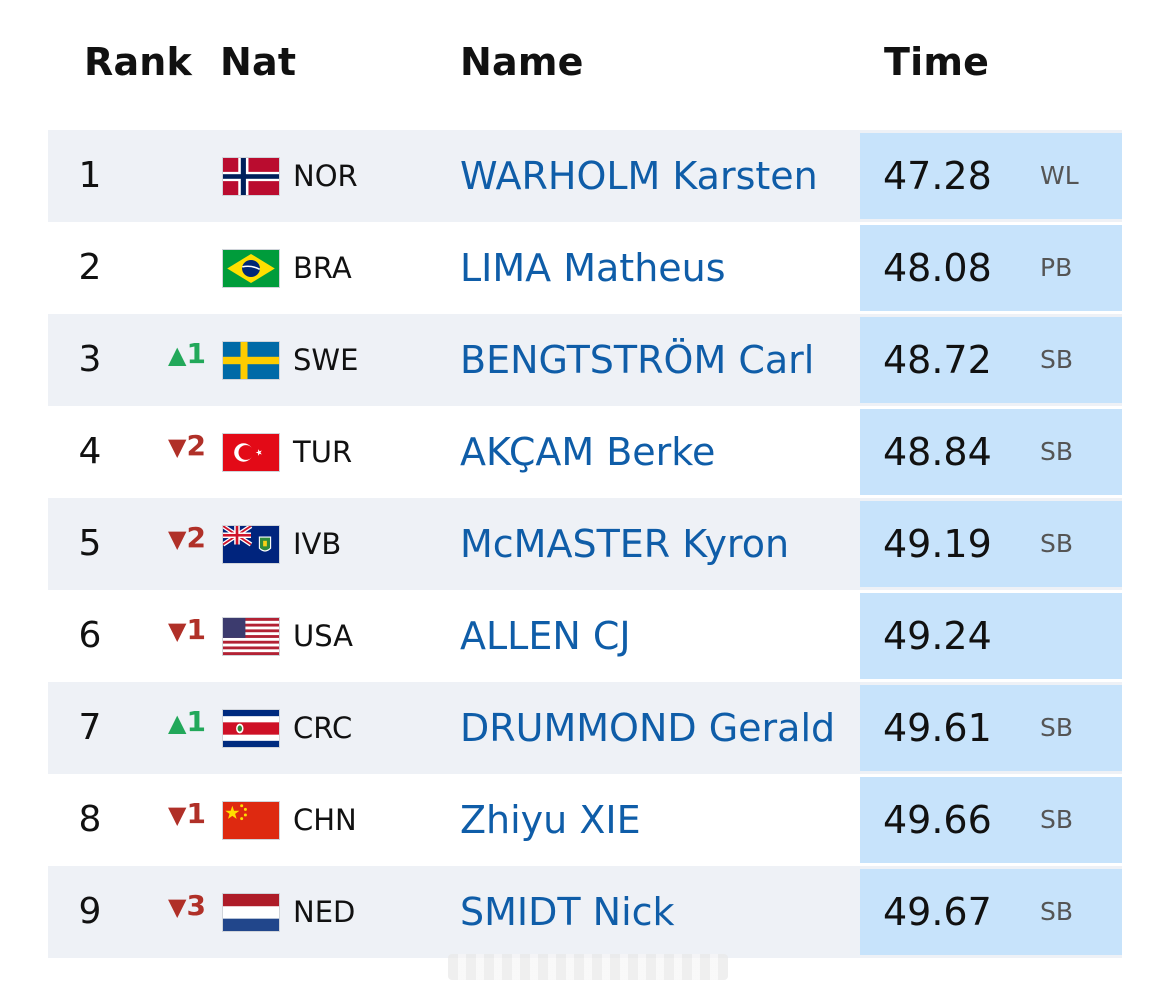  Describe the element at coordinates (323, 636) in the screenshot. I see `nat-code: USA` at that location.